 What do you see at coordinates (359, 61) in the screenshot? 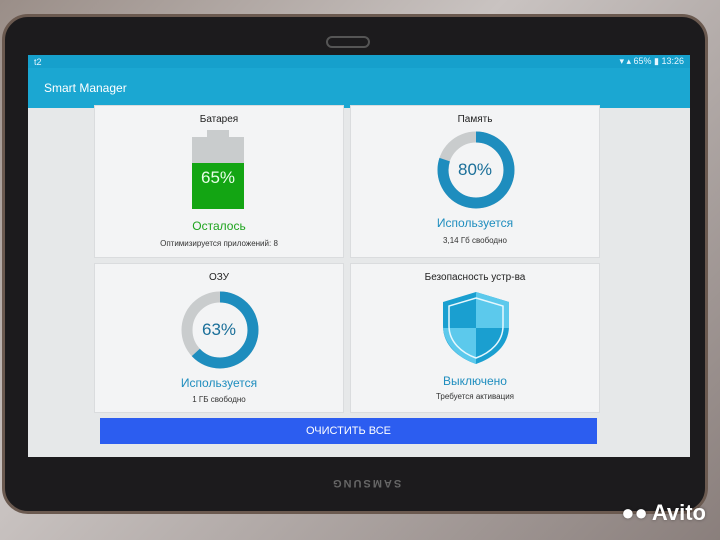
I see `status-bar: t2 ▾ ▴ 65% ▮ 13:26` at bounding box center [359, 61].